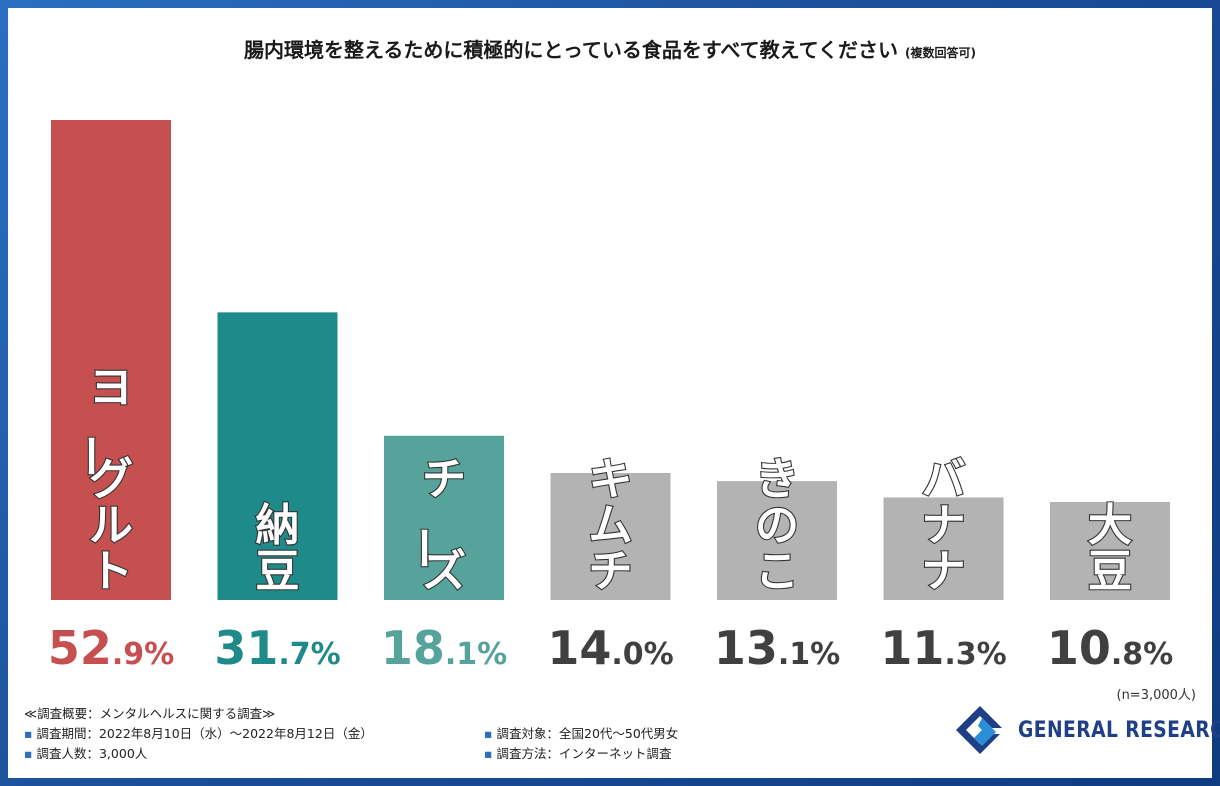 The width and height of the screenshot is (1220, 786). I want to click on survey-count: 調査人数：3,000人, so click(92, 753).